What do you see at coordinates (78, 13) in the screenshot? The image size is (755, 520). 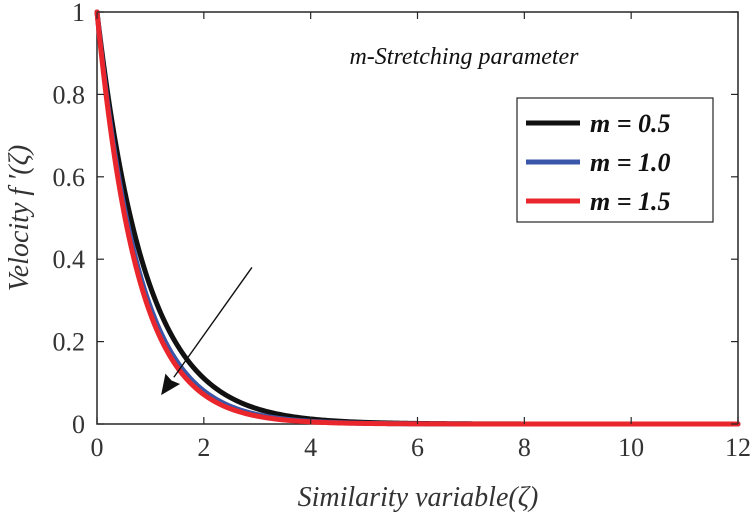 I see `y-tick-label: 1` at bounding box center [78, 13].